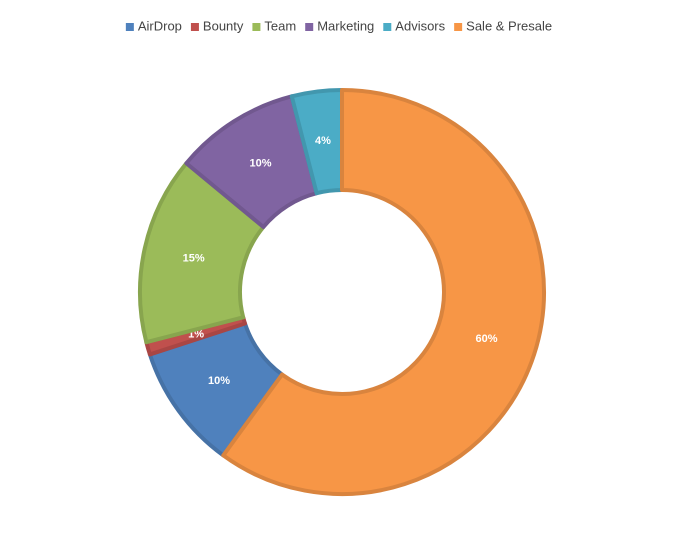  Describe the element at coordinates (280, 25) in the screenshot. I see `legend-label: Team` at that location.